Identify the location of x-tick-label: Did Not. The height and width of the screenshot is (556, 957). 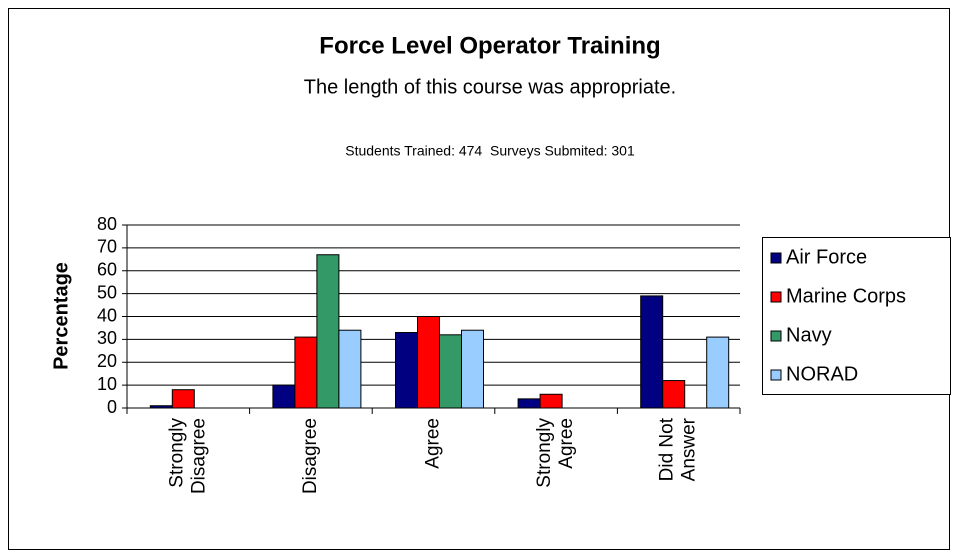
(667, 449).